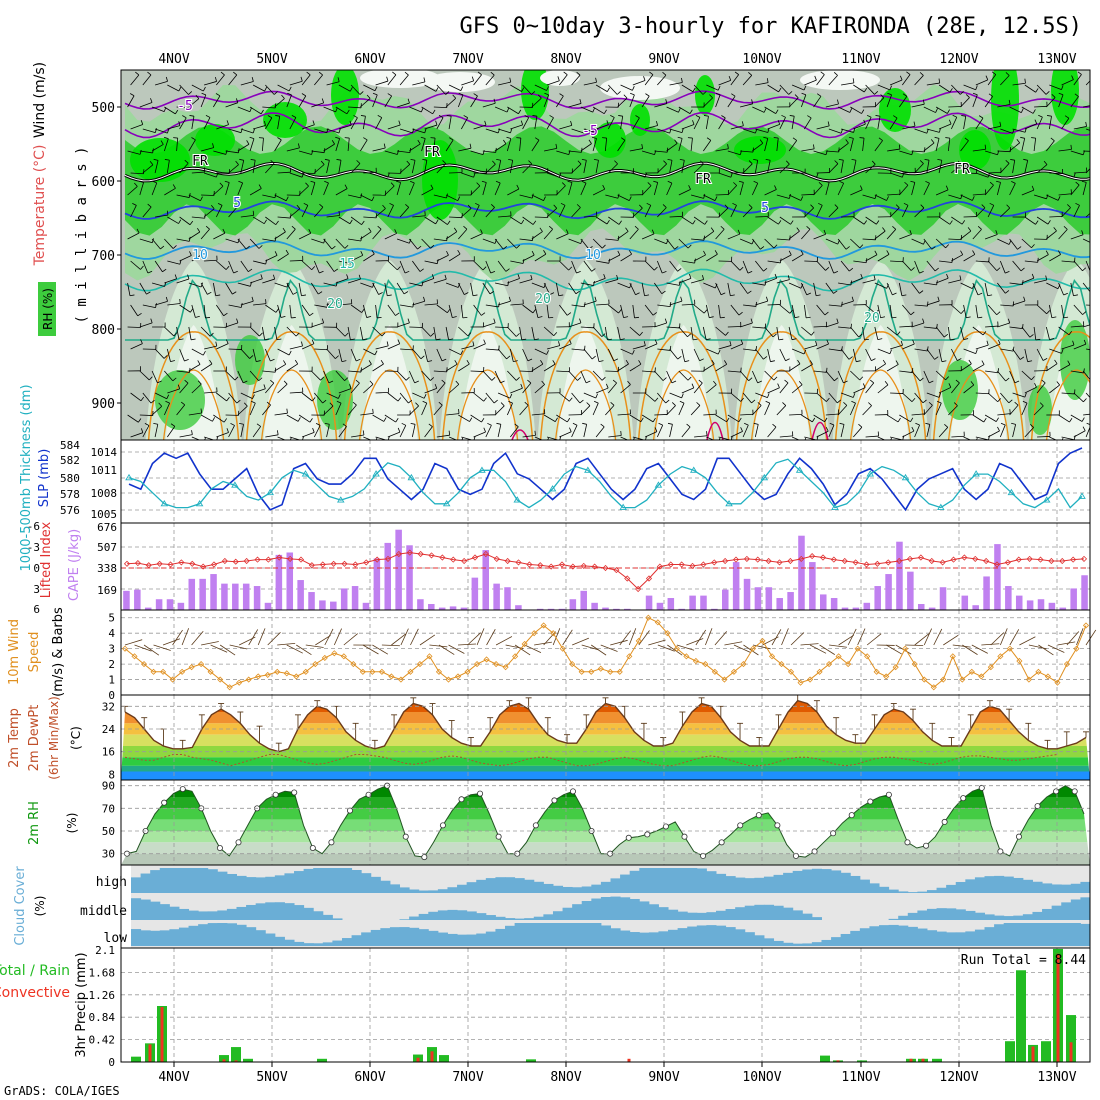  I want to click on footer-credit: GrADS: COLA/IGES, so click(62, 1091).